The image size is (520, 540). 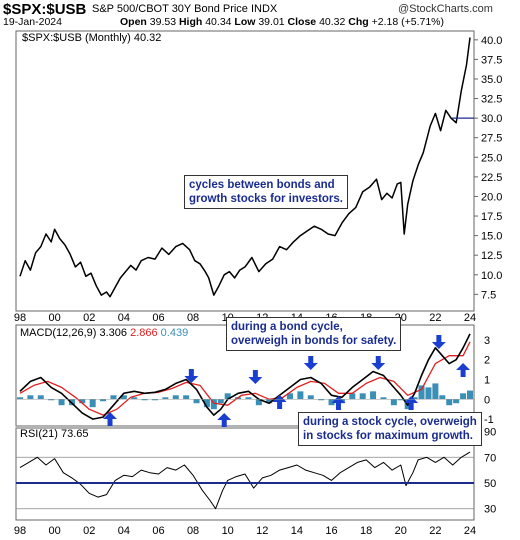 What do you see at coordinates (491, 276) in the screenshot?
I see `price-y-tick-label: 10.0` at bounding box center [491, 276].